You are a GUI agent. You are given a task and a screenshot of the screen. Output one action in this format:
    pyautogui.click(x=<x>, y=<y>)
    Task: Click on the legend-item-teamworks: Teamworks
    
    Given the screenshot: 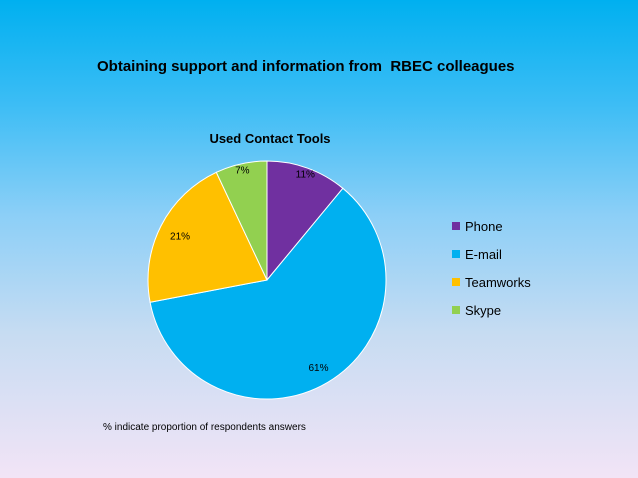 What is the action you would take?
    pyautogui.click(x=491, y=282)
    